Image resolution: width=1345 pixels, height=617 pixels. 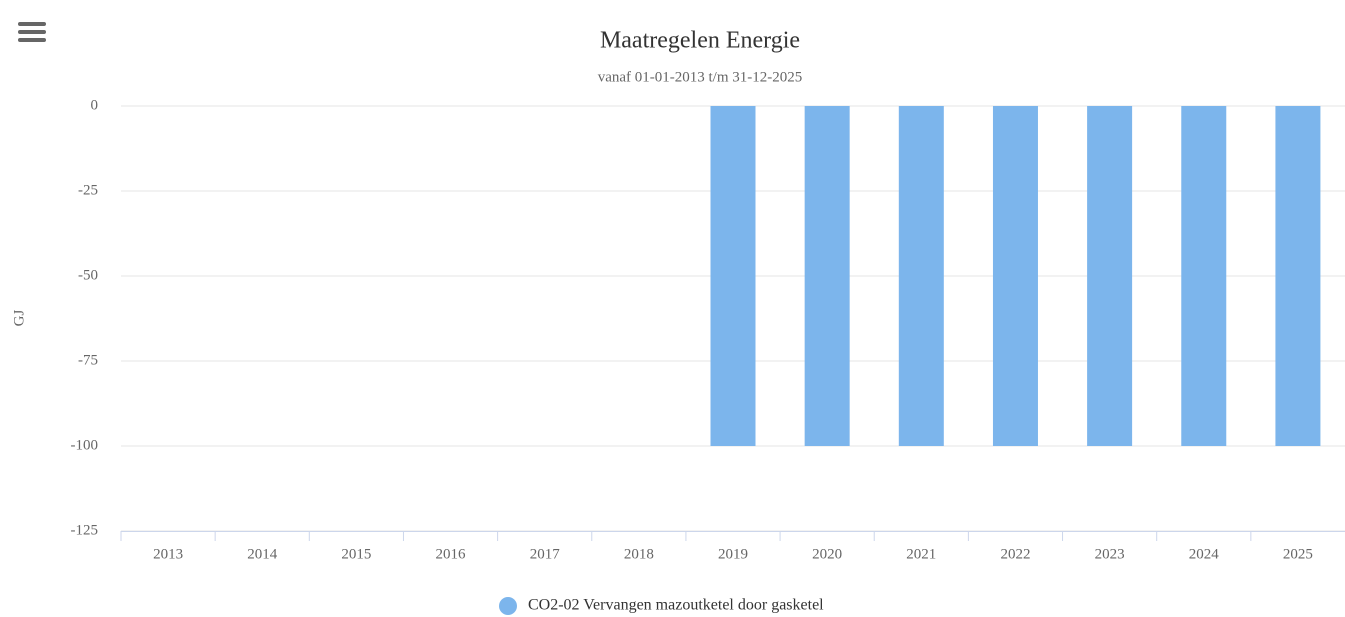 What do you see at coordinates (85, 445) in the screenshot?
I see `y-tick-label: -100` at bounding box center [85, 445].